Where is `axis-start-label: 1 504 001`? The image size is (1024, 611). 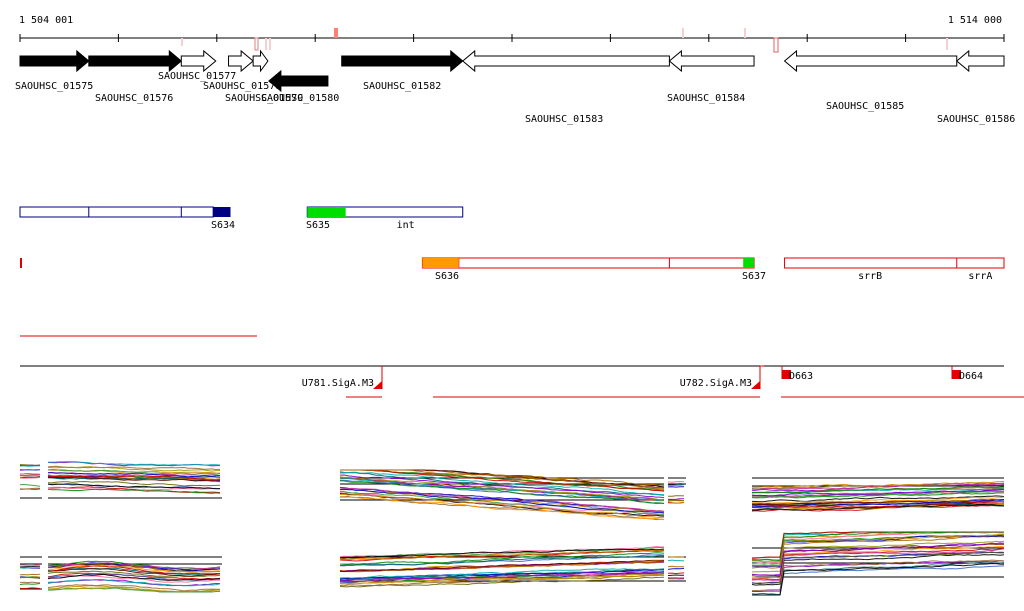 axis-start-label: 1 504 001 is located at coordinates (46, 20).